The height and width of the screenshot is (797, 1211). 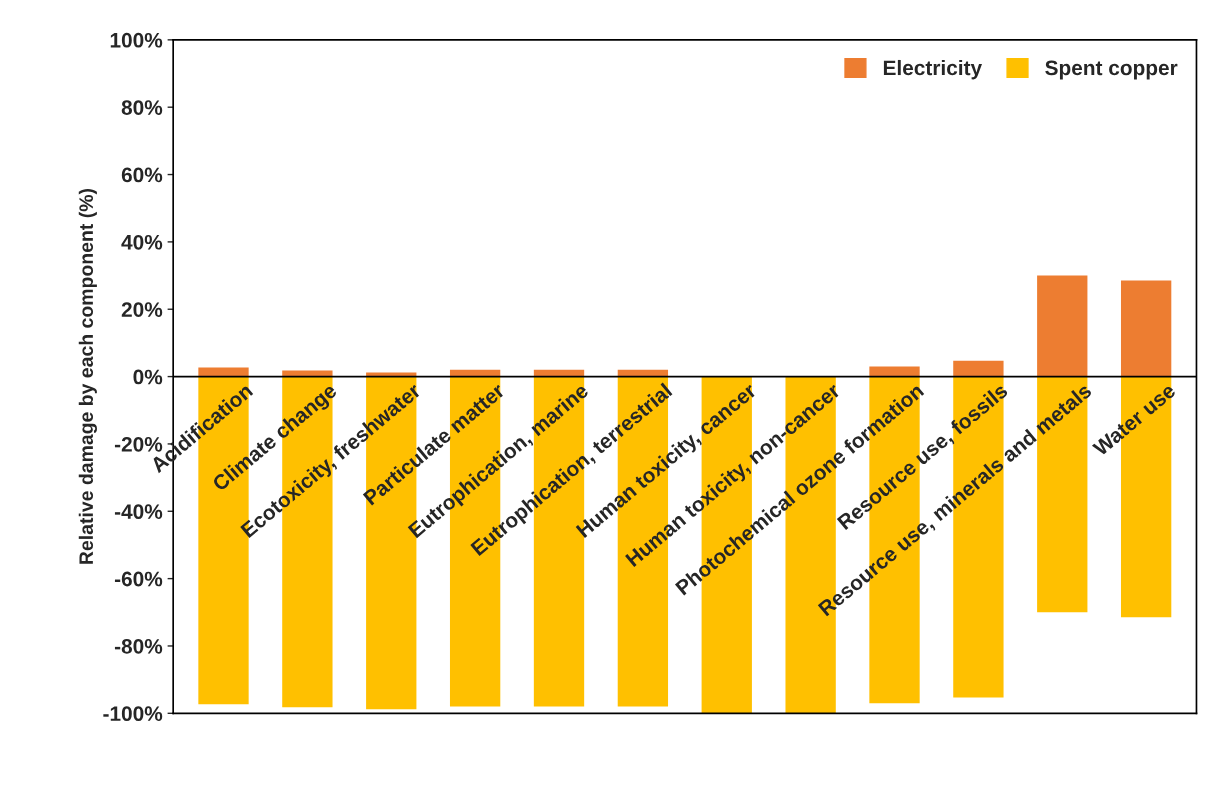 I want to click on y-tick-label: 60%, so click(x=142, y=175).